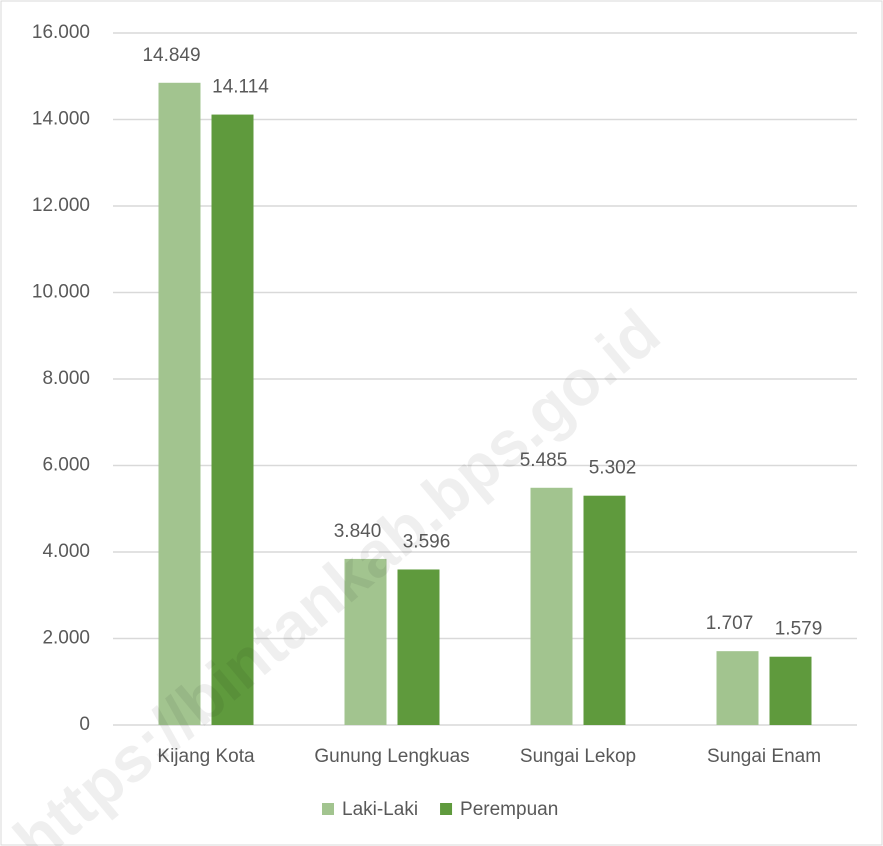 This screenshot has width=883, height=846. I want to click on x-tick-label: Sungai Lekop, so click(578, 756).